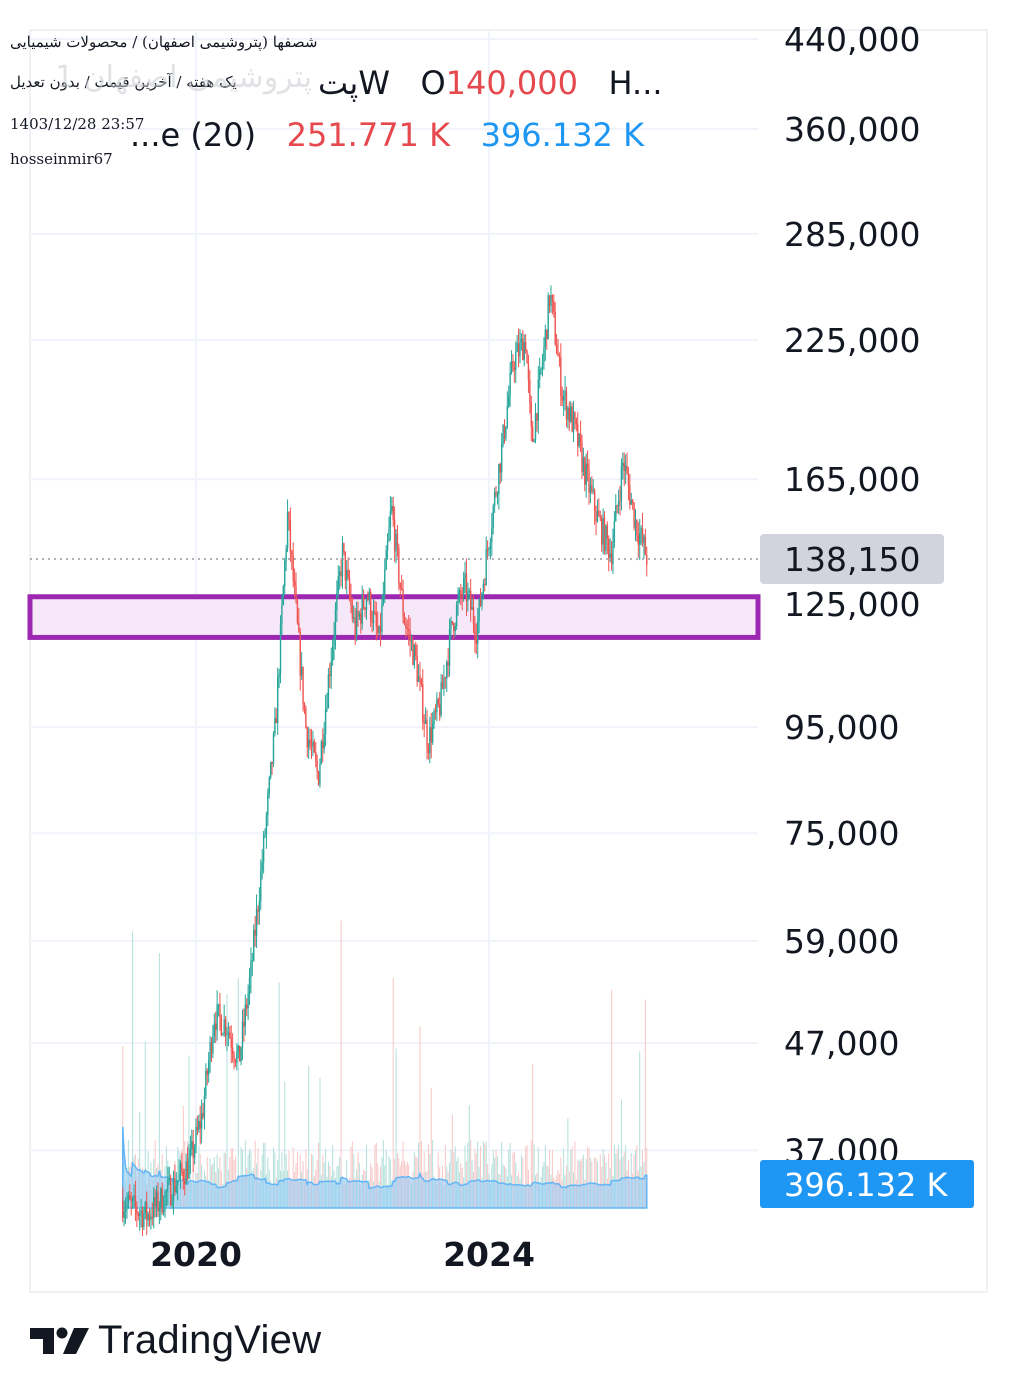 Image resolution: width=1017 pixels, height=1398 pixels. I want to click on y-tick-label: 165,000, so click(852, 479).